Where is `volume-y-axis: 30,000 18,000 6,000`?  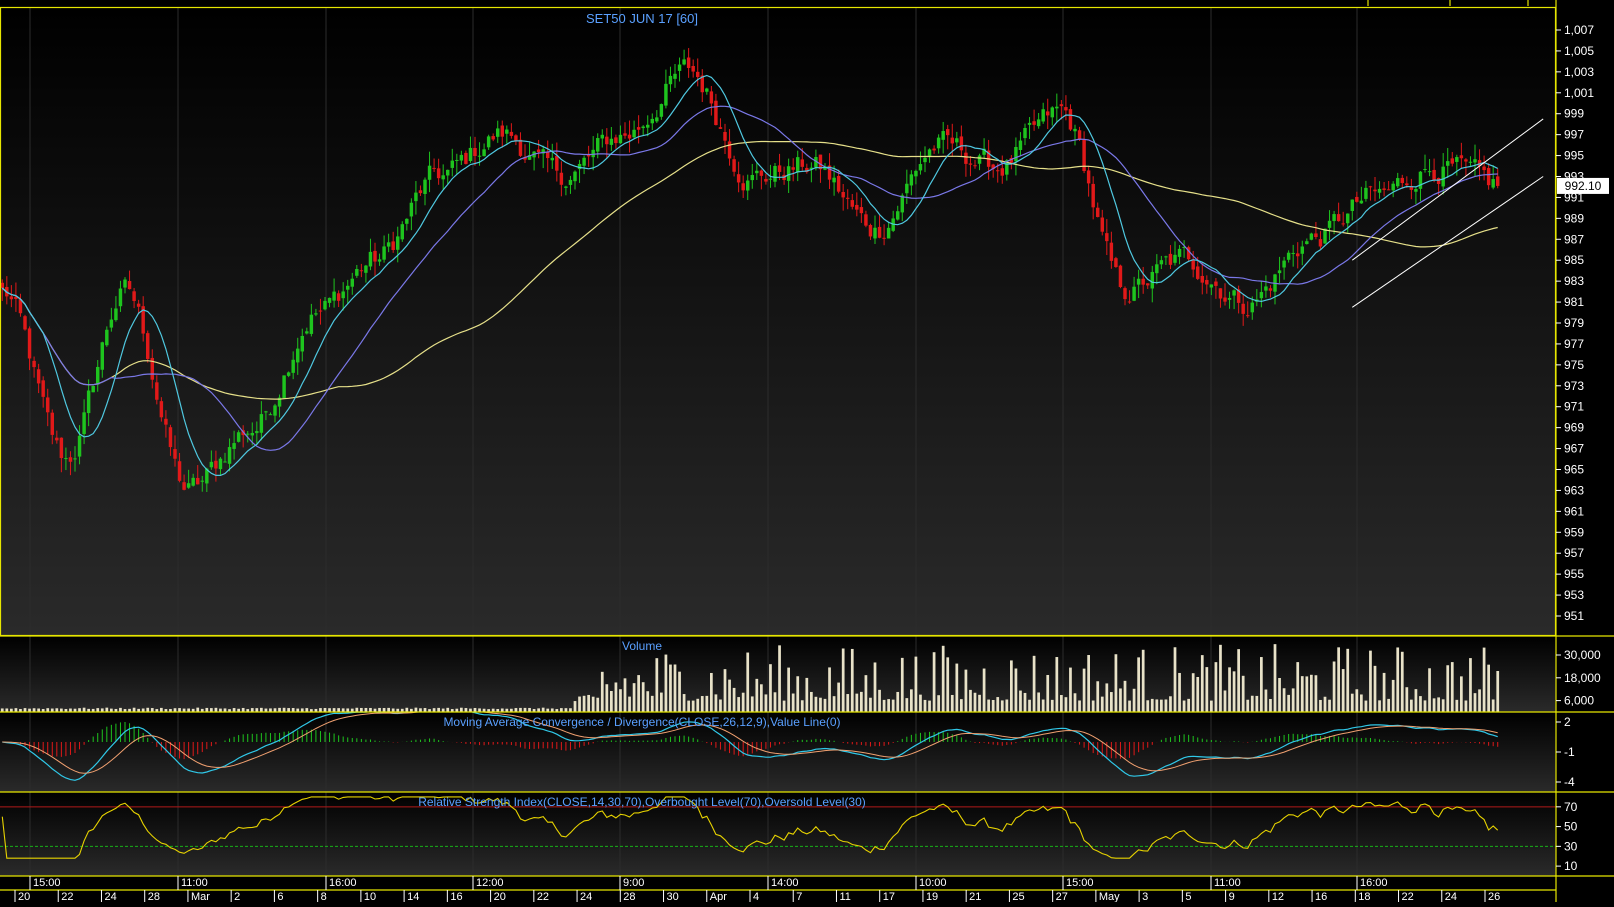
volume-y-axis: 30,000 18,000 6,000 is located at coordinates (1578, 678).